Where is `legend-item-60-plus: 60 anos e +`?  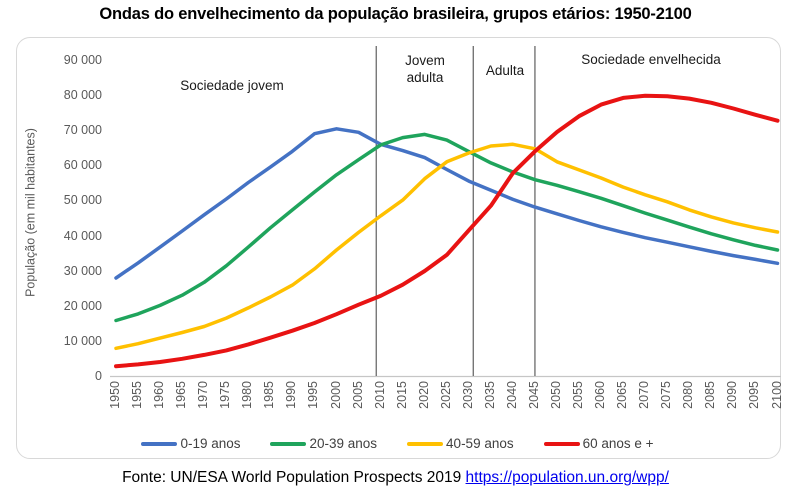 legend-item-60-plus: 60 anos e + is located at coordinates (598, 443).